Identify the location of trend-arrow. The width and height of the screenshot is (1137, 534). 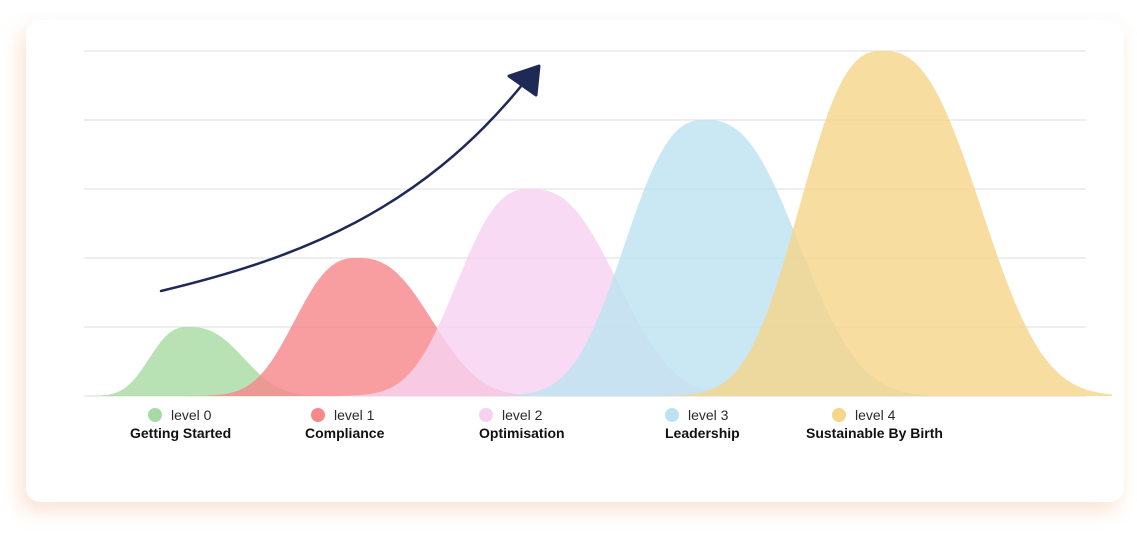
(350, 178).